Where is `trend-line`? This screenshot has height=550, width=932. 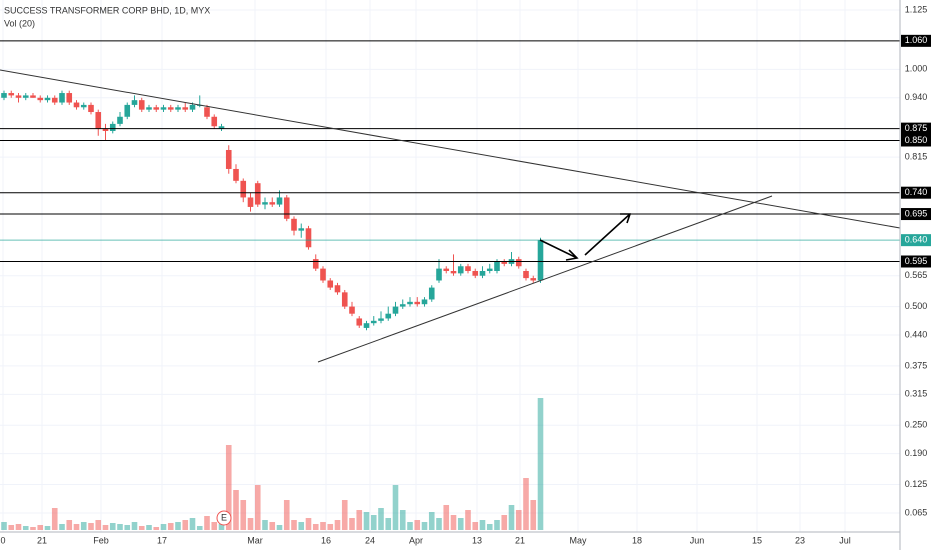
trend-line is located at coordinates (545, 279).